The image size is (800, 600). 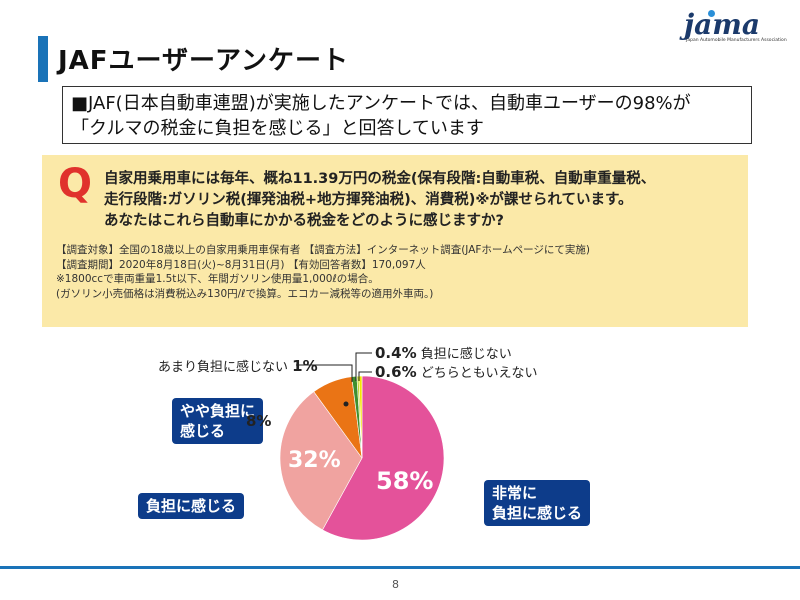 I want to click on survey-note-4: (ガソリン小売価格は消費税込み130円/ℓで換算。エコカー減税等の適用外車両。), so click(x=245, y=293).